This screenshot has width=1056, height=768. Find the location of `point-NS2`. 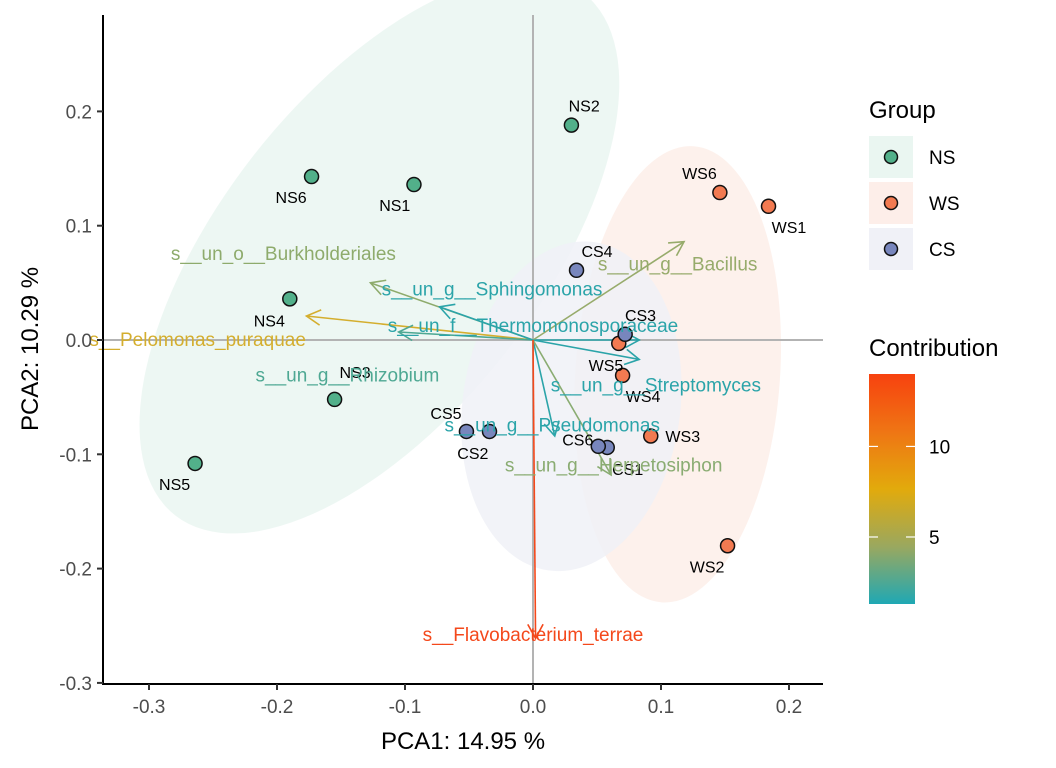

point-NS2 is located at coordinates (571, 125).